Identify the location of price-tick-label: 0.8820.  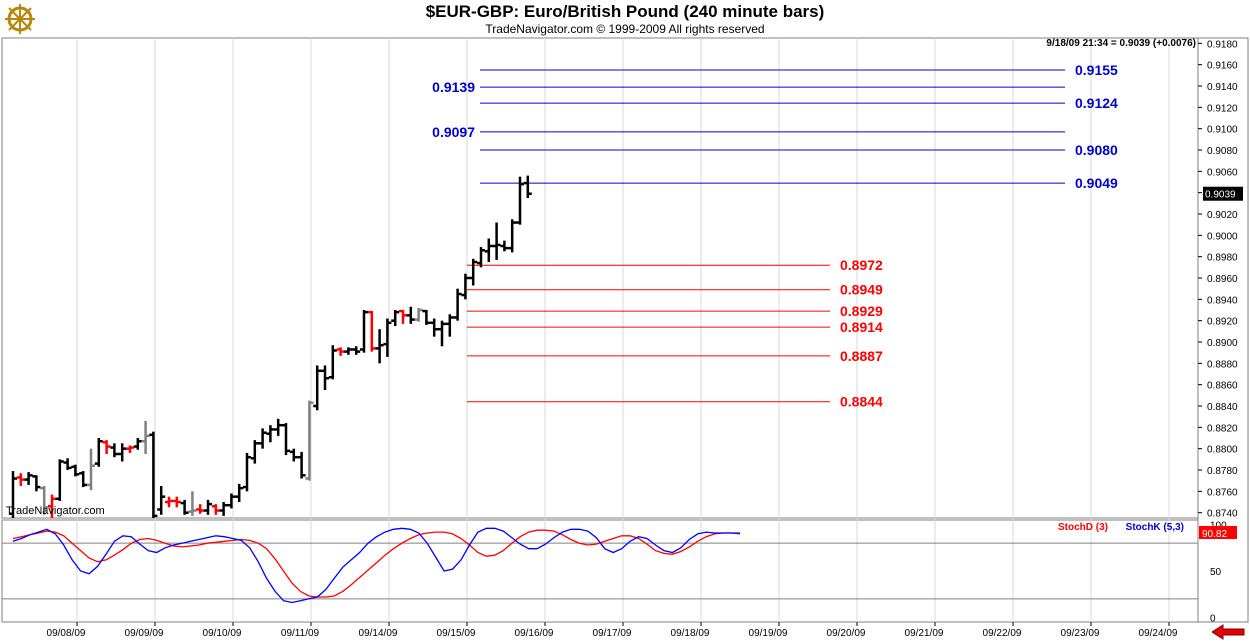
(1222, 428).